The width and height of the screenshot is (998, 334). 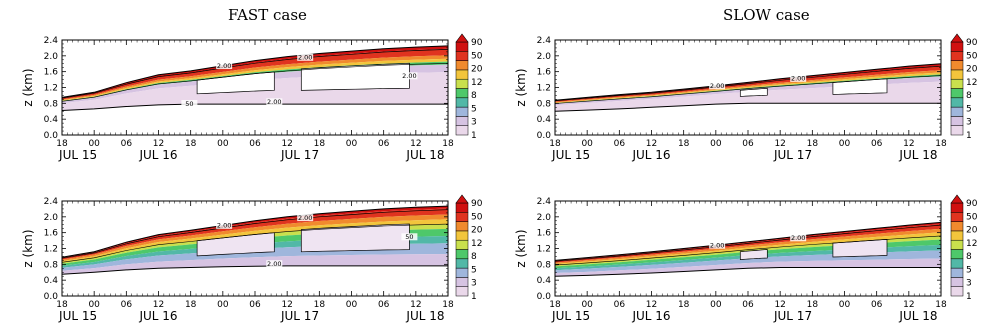 I want to click on colorbar-label: 1, so click(x=969, y=297).